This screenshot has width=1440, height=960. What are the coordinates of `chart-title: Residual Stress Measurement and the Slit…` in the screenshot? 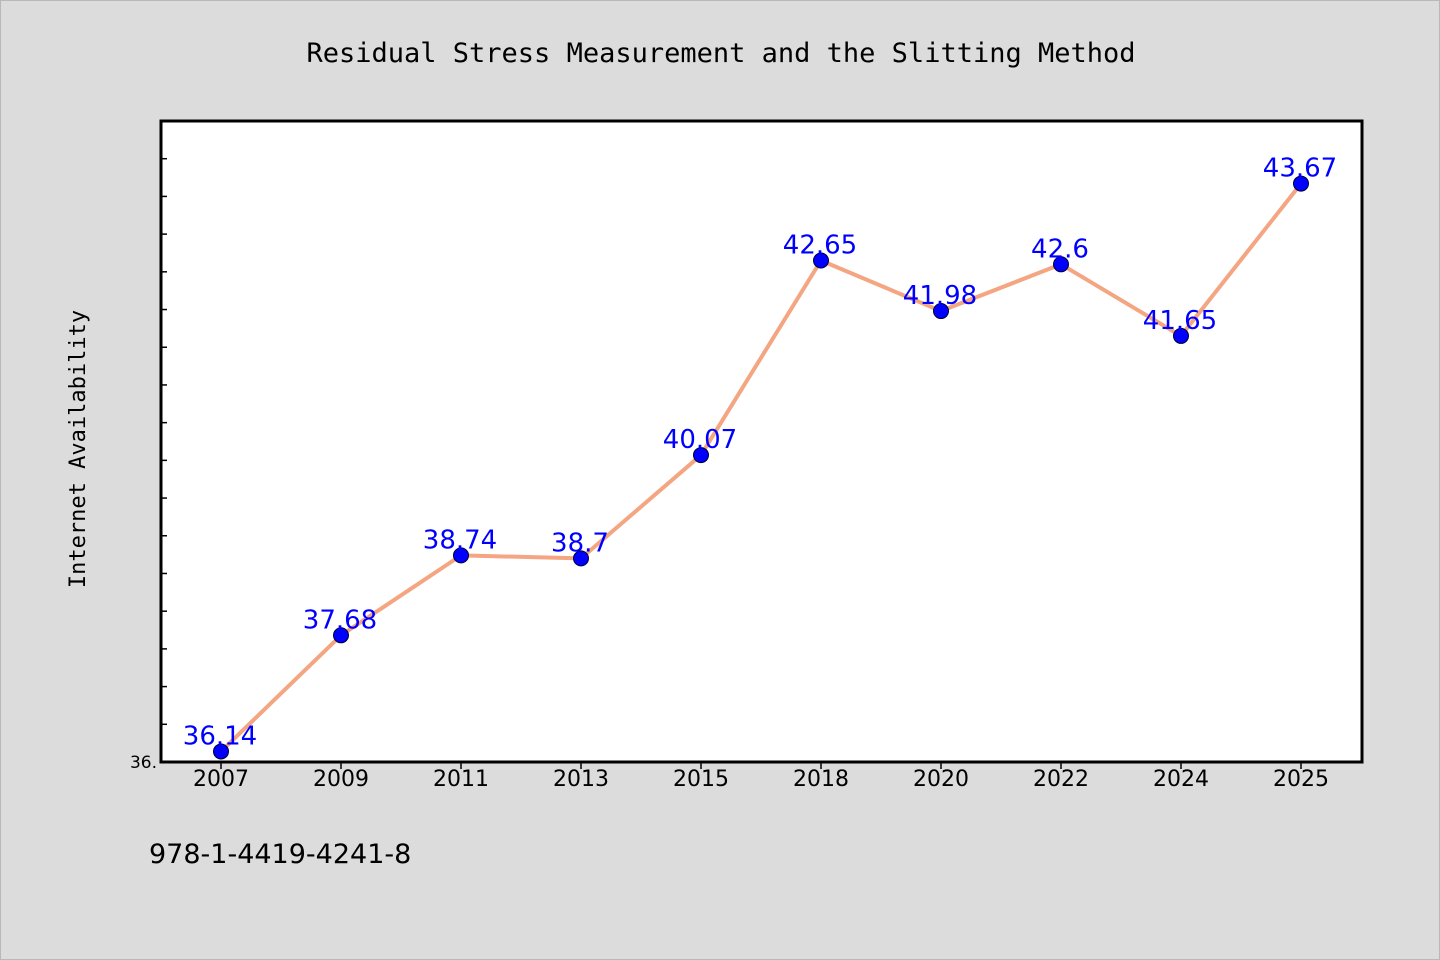 It's located at (720, 53).